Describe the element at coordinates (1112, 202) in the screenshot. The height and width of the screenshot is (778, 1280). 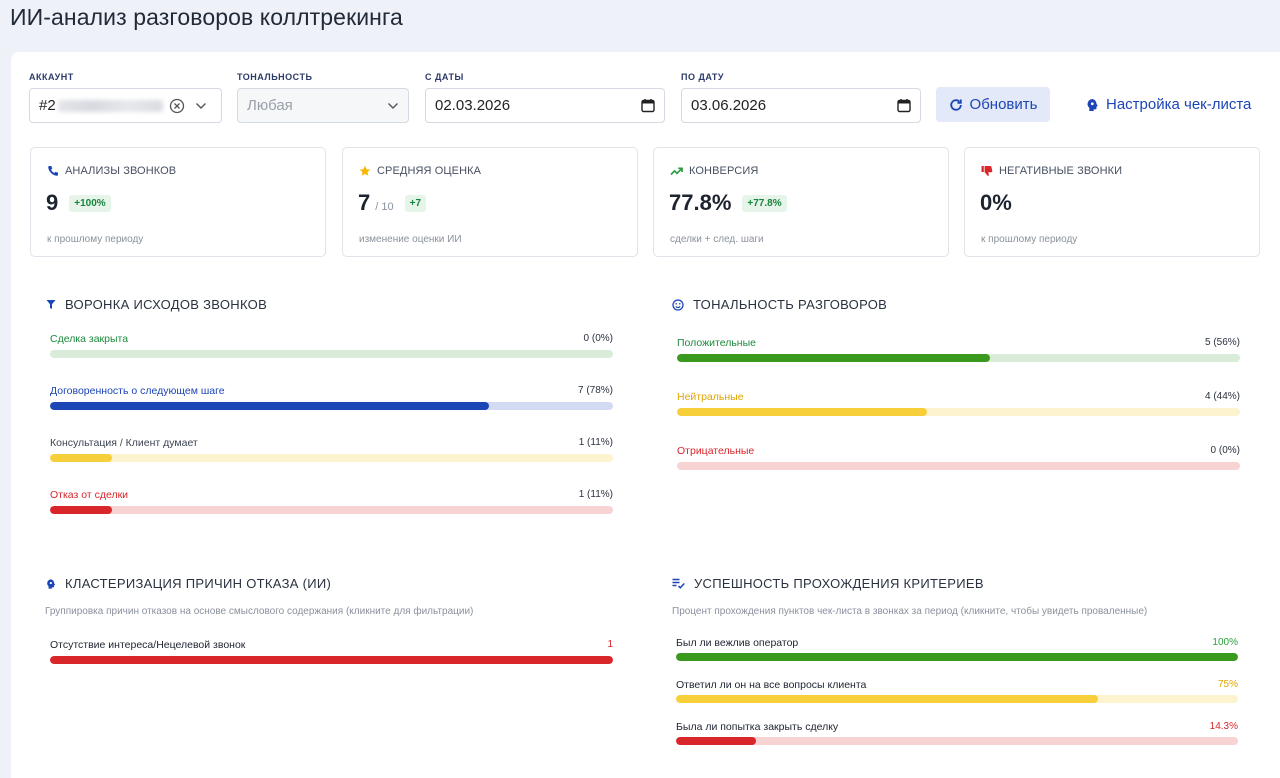
I see `card-negative-calls: НЕГАТИВНЫЕ ЗВОНКИ 0% к прошлому периоду` at that location.